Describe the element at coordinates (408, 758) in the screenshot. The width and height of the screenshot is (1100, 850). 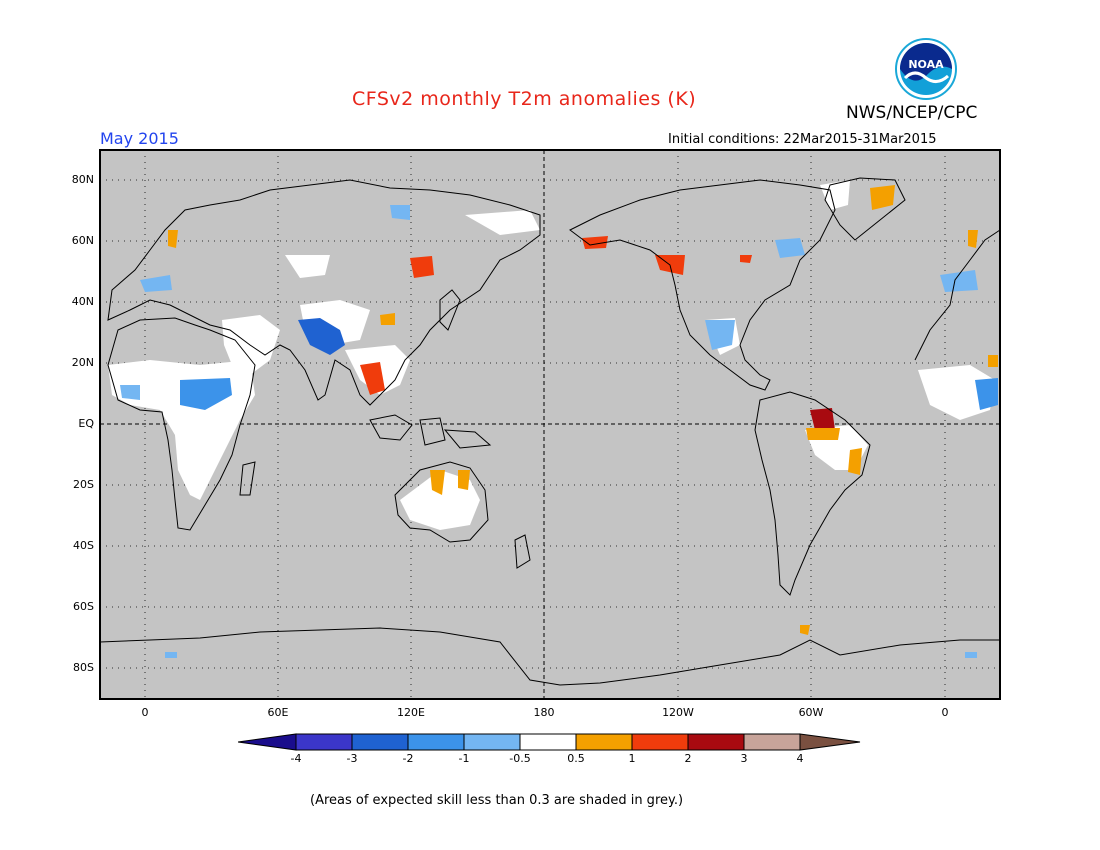
I see `legend-tick: -2` at that location.